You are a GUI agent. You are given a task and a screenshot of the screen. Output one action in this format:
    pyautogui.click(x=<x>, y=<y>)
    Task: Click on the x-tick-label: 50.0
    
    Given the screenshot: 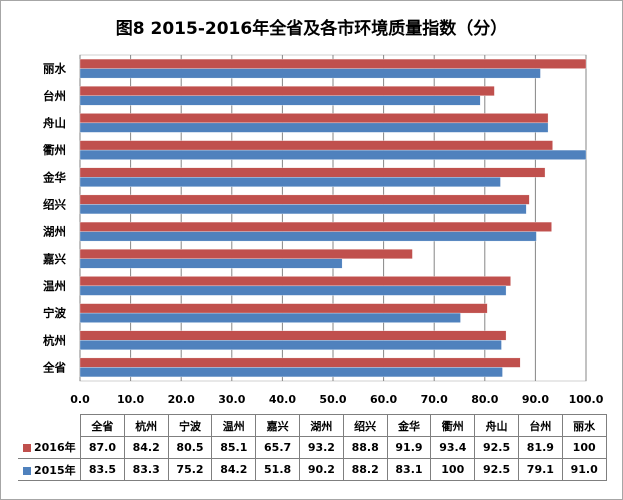 What is the action you would take?
    pyautogui.click(x=332, y=399)
    